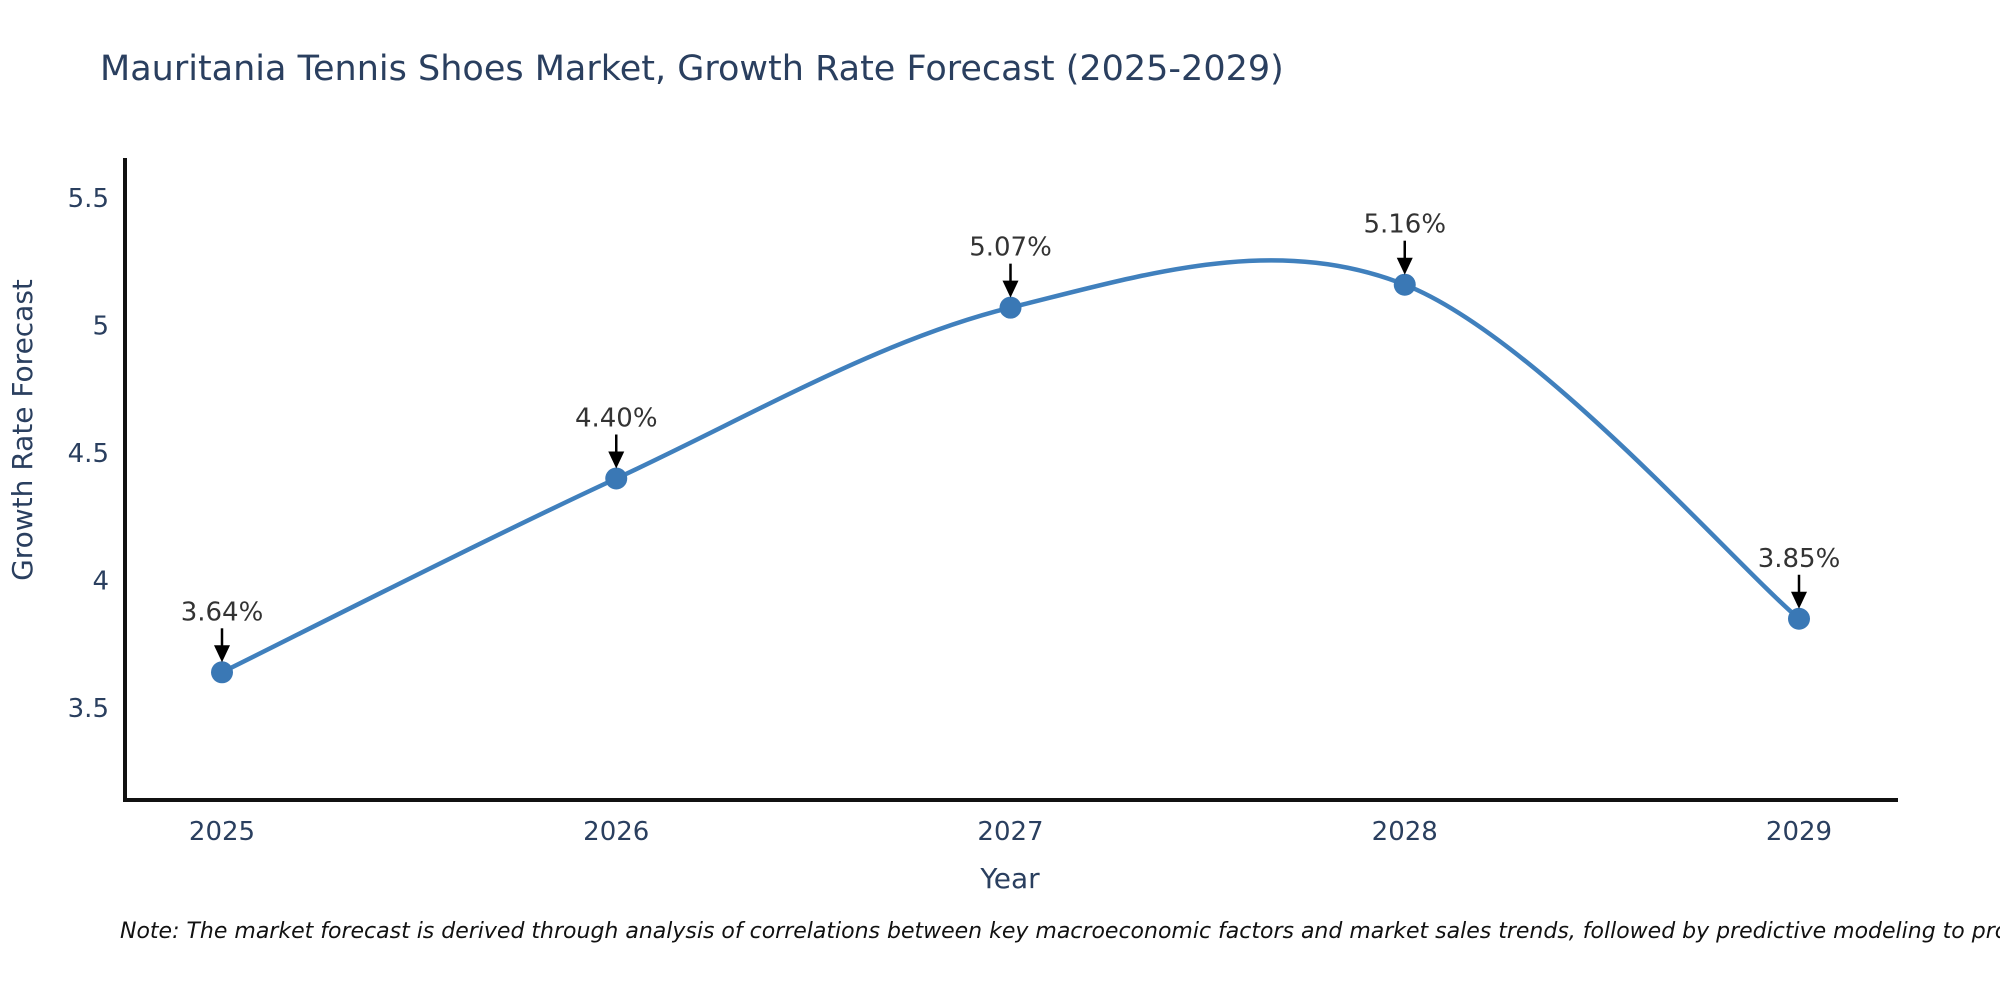 Image resolution: width=2000 pixels, height=1000 pixels. Describe the element at coordinates (22, 430) in the screenshot. I see `y-axis-title: Growth Rate Forecast` at that location.